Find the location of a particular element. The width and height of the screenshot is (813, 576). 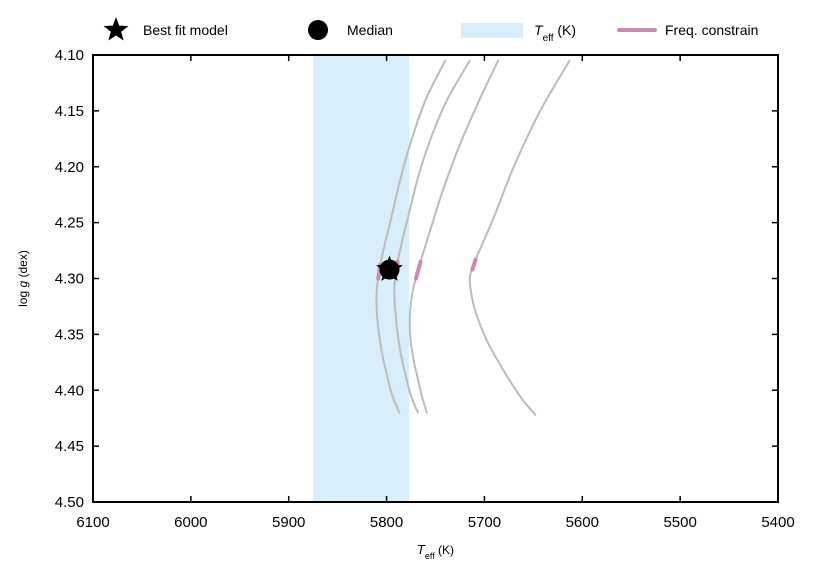

legend-label-teff: Teff (K) is located at coordinates (555, 33).